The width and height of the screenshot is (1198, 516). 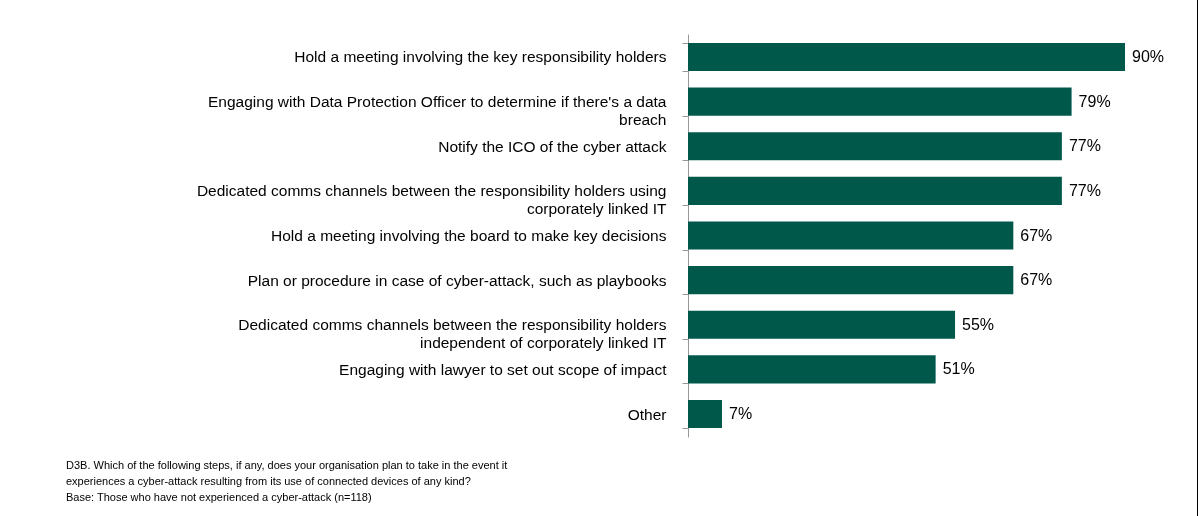 What do you see at coordinates (219, 497) in the screenshot?
I see `text: Base: Those who have not experienced a cyber-attack (n=118)` at bounding box center [219, 497].